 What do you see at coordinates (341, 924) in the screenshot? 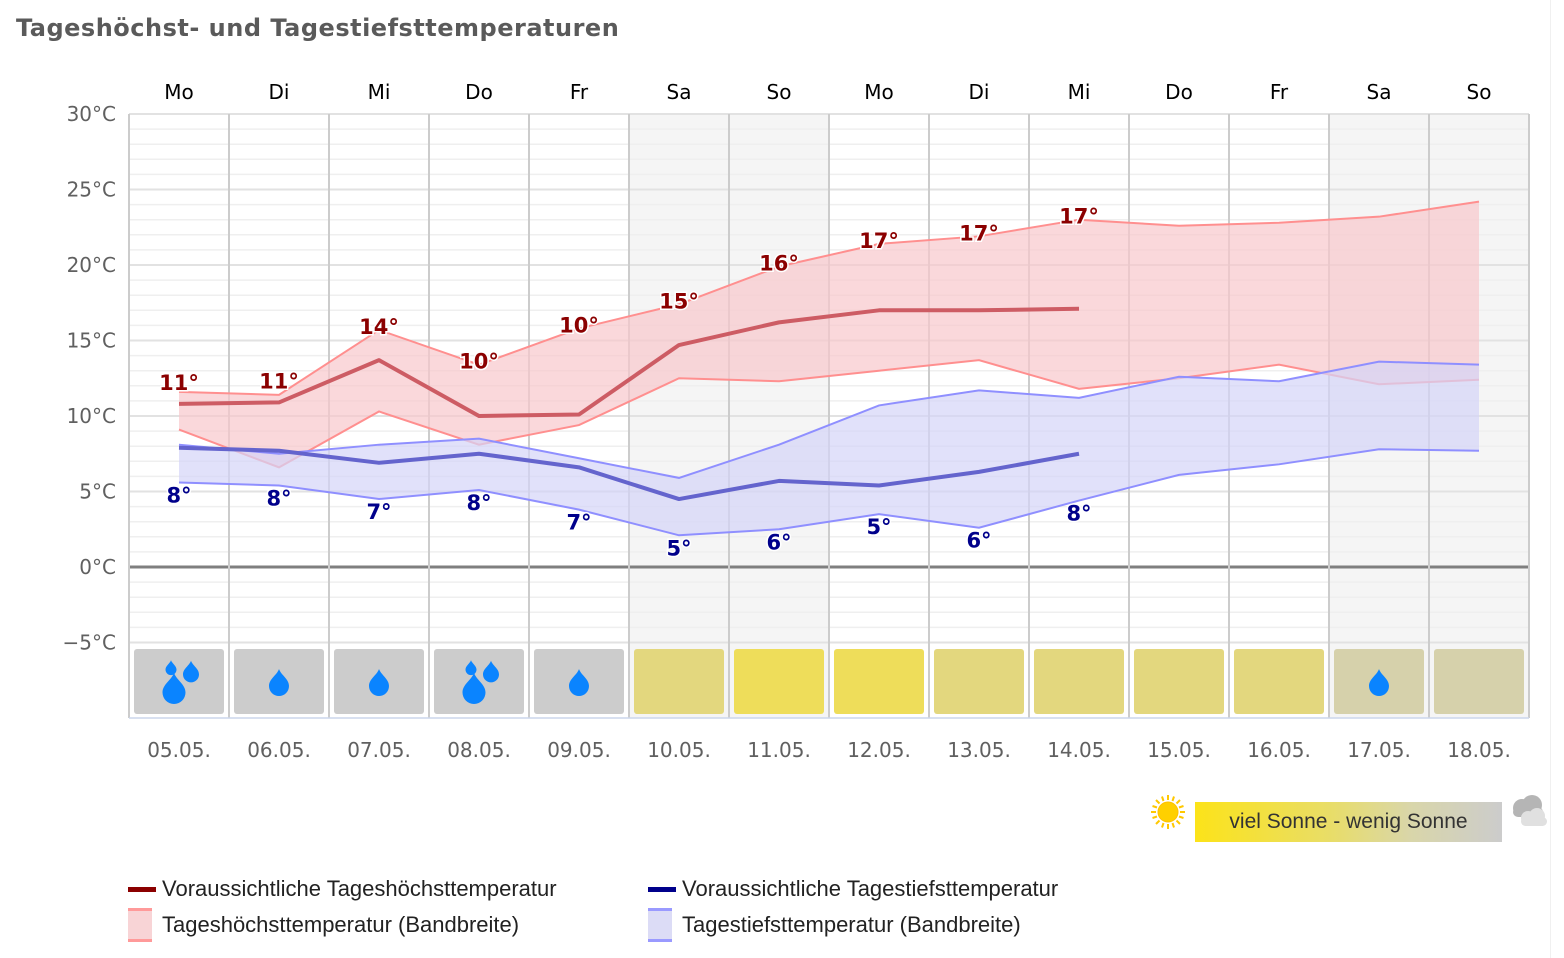
I see `legend-label: Tageshöchsttemperatur (Bandbreite)` at bounding box center [341, 924].